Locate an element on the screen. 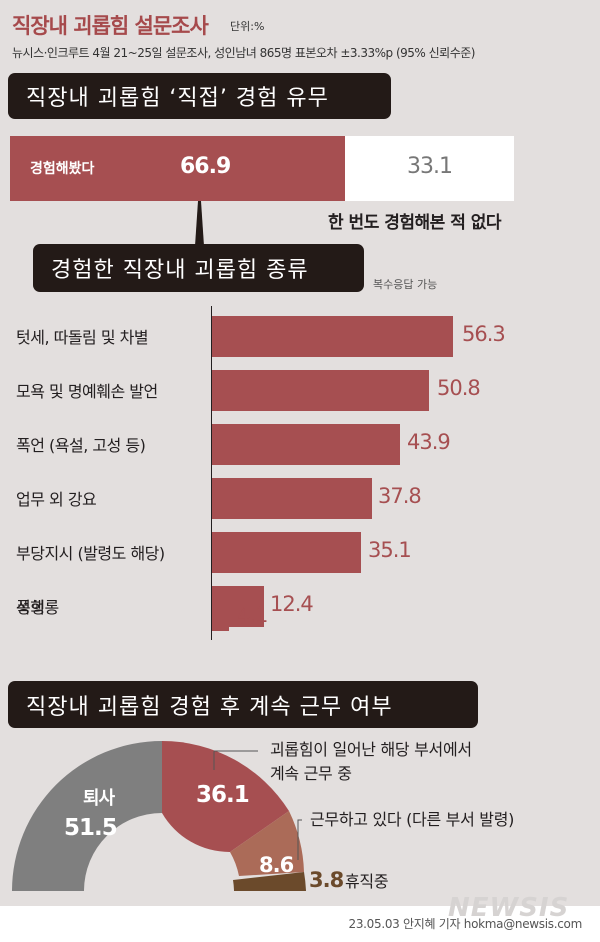  bar-value: 56.3 is located at coordinates (484, 334).